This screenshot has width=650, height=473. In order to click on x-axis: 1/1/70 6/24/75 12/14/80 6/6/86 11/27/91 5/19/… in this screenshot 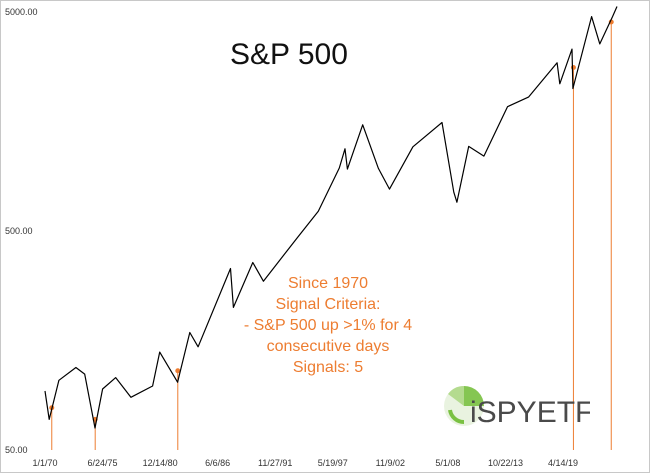, I will do `click(305, 463)`.